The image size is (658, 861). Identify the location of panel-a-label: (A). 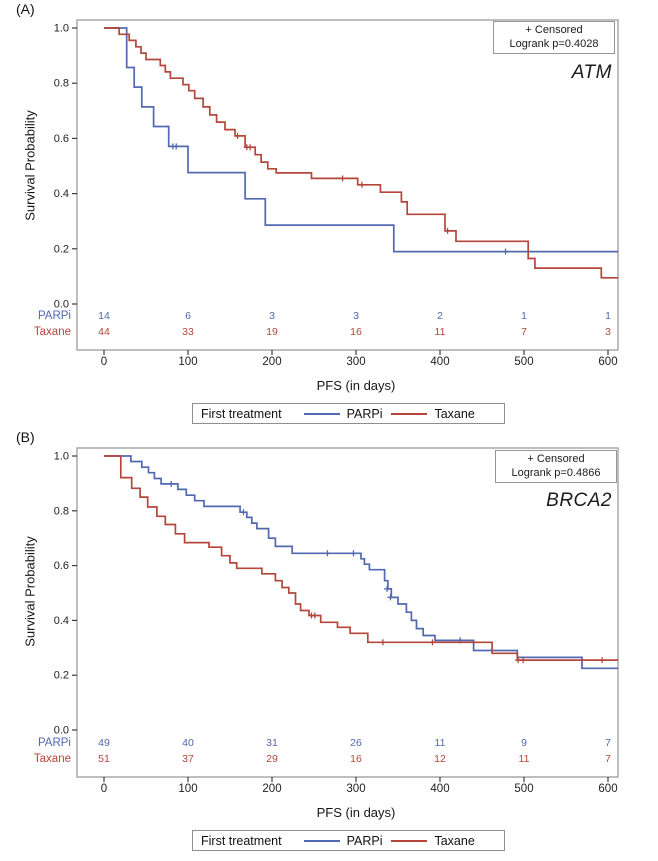
(25, 9).